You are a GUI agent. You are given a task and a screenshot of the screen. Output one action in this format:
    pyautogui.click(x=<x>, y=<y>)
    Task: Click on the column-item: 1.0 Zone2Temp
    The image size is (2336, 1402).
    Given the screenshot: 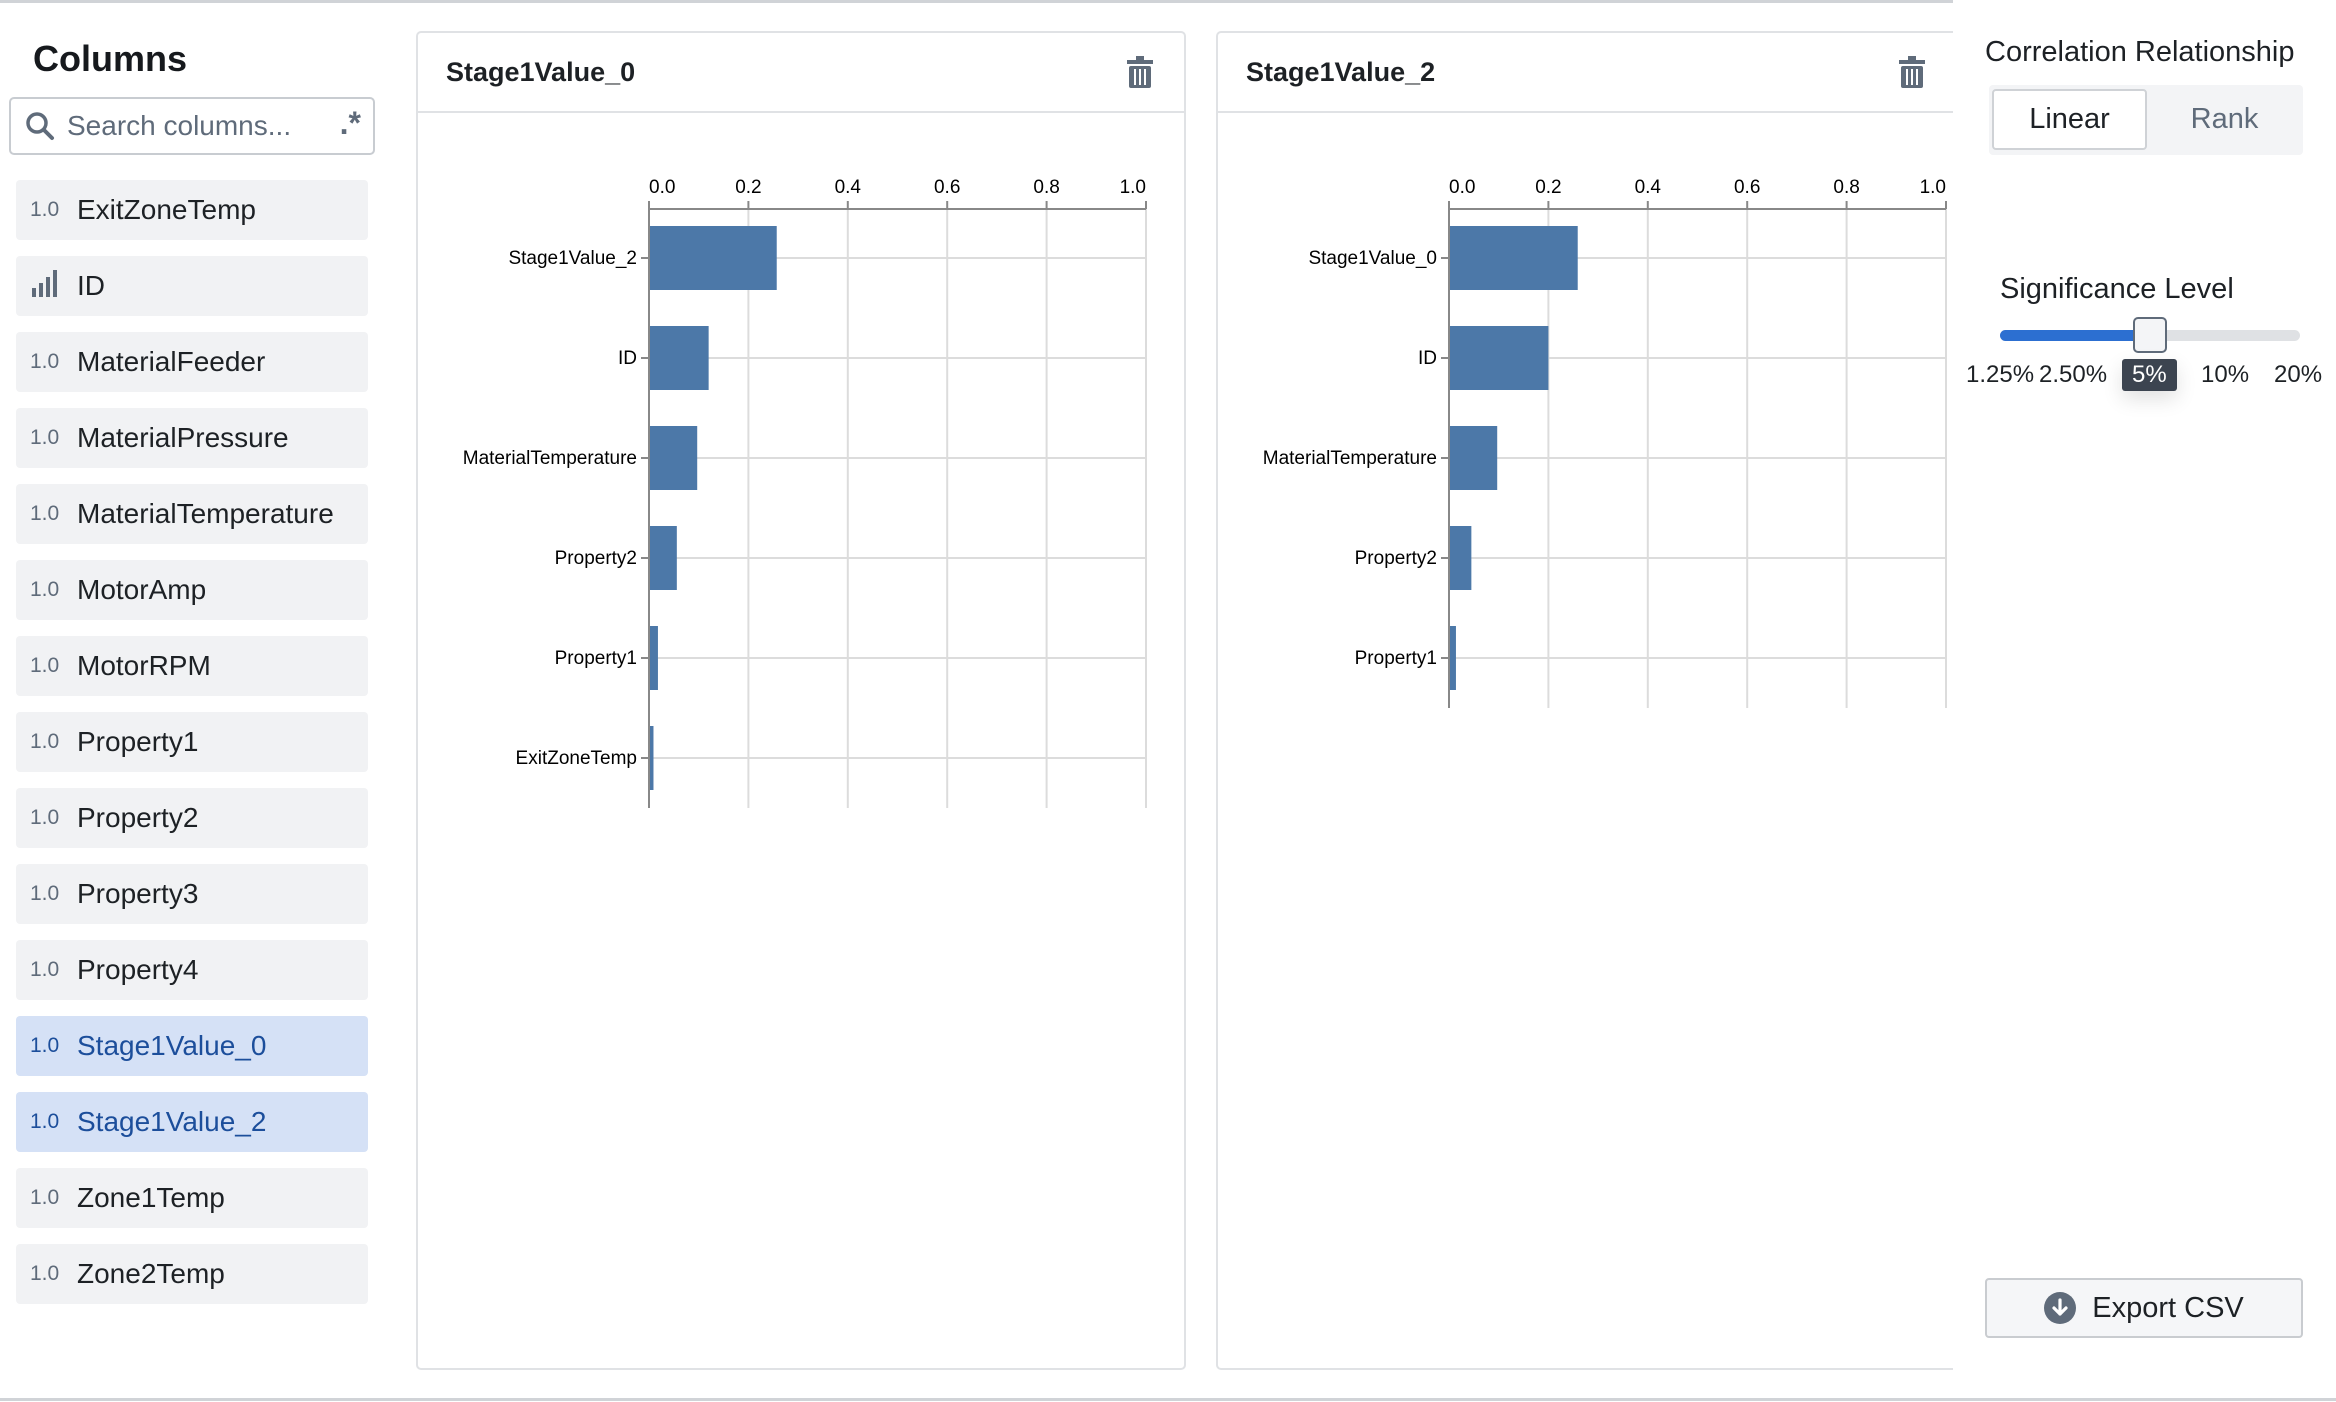 What is the action you would take?
    pyautogui.click(x=192, y=1274)
    